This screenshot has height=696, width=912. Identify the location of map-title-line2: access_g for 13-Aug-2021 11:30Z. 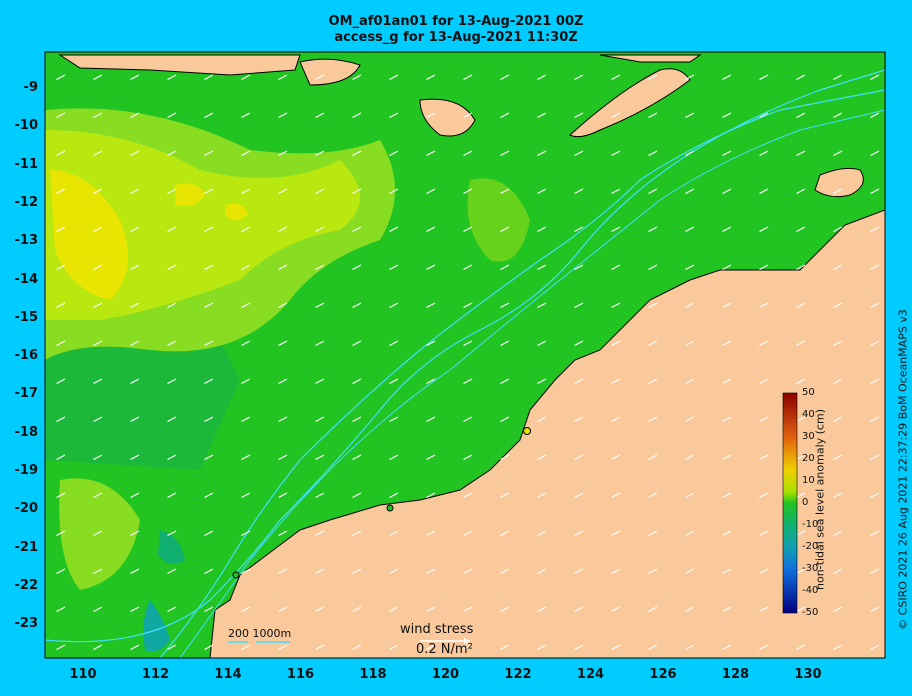
(456, 37).